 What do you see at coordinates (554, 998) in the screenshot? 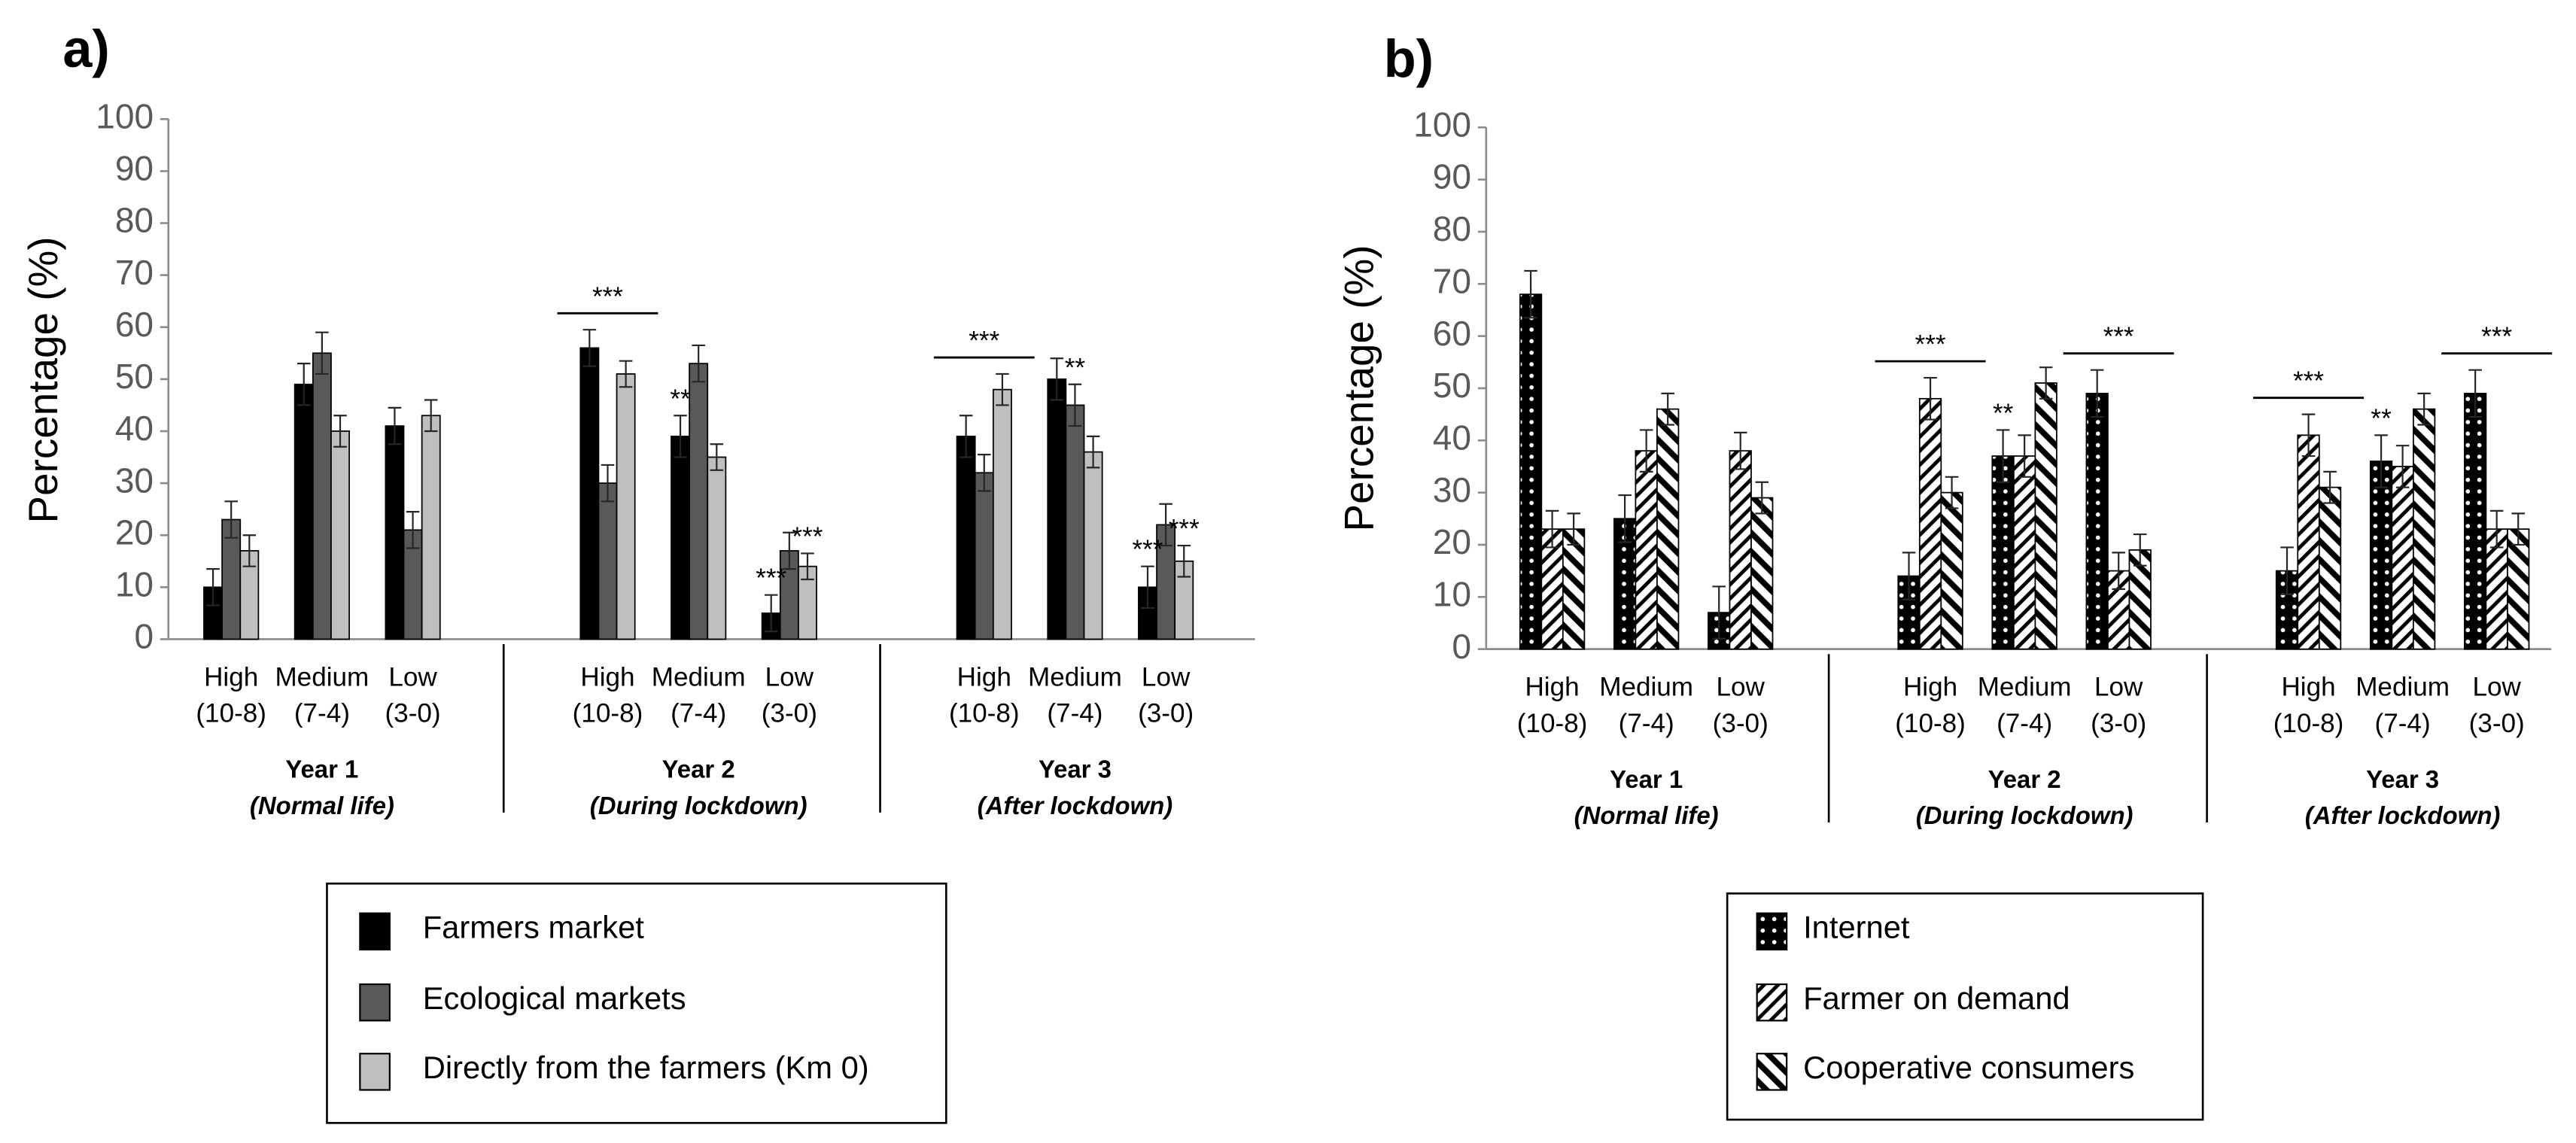
I see `legend-label: Ecological markets` at bounding box center [554, 998].